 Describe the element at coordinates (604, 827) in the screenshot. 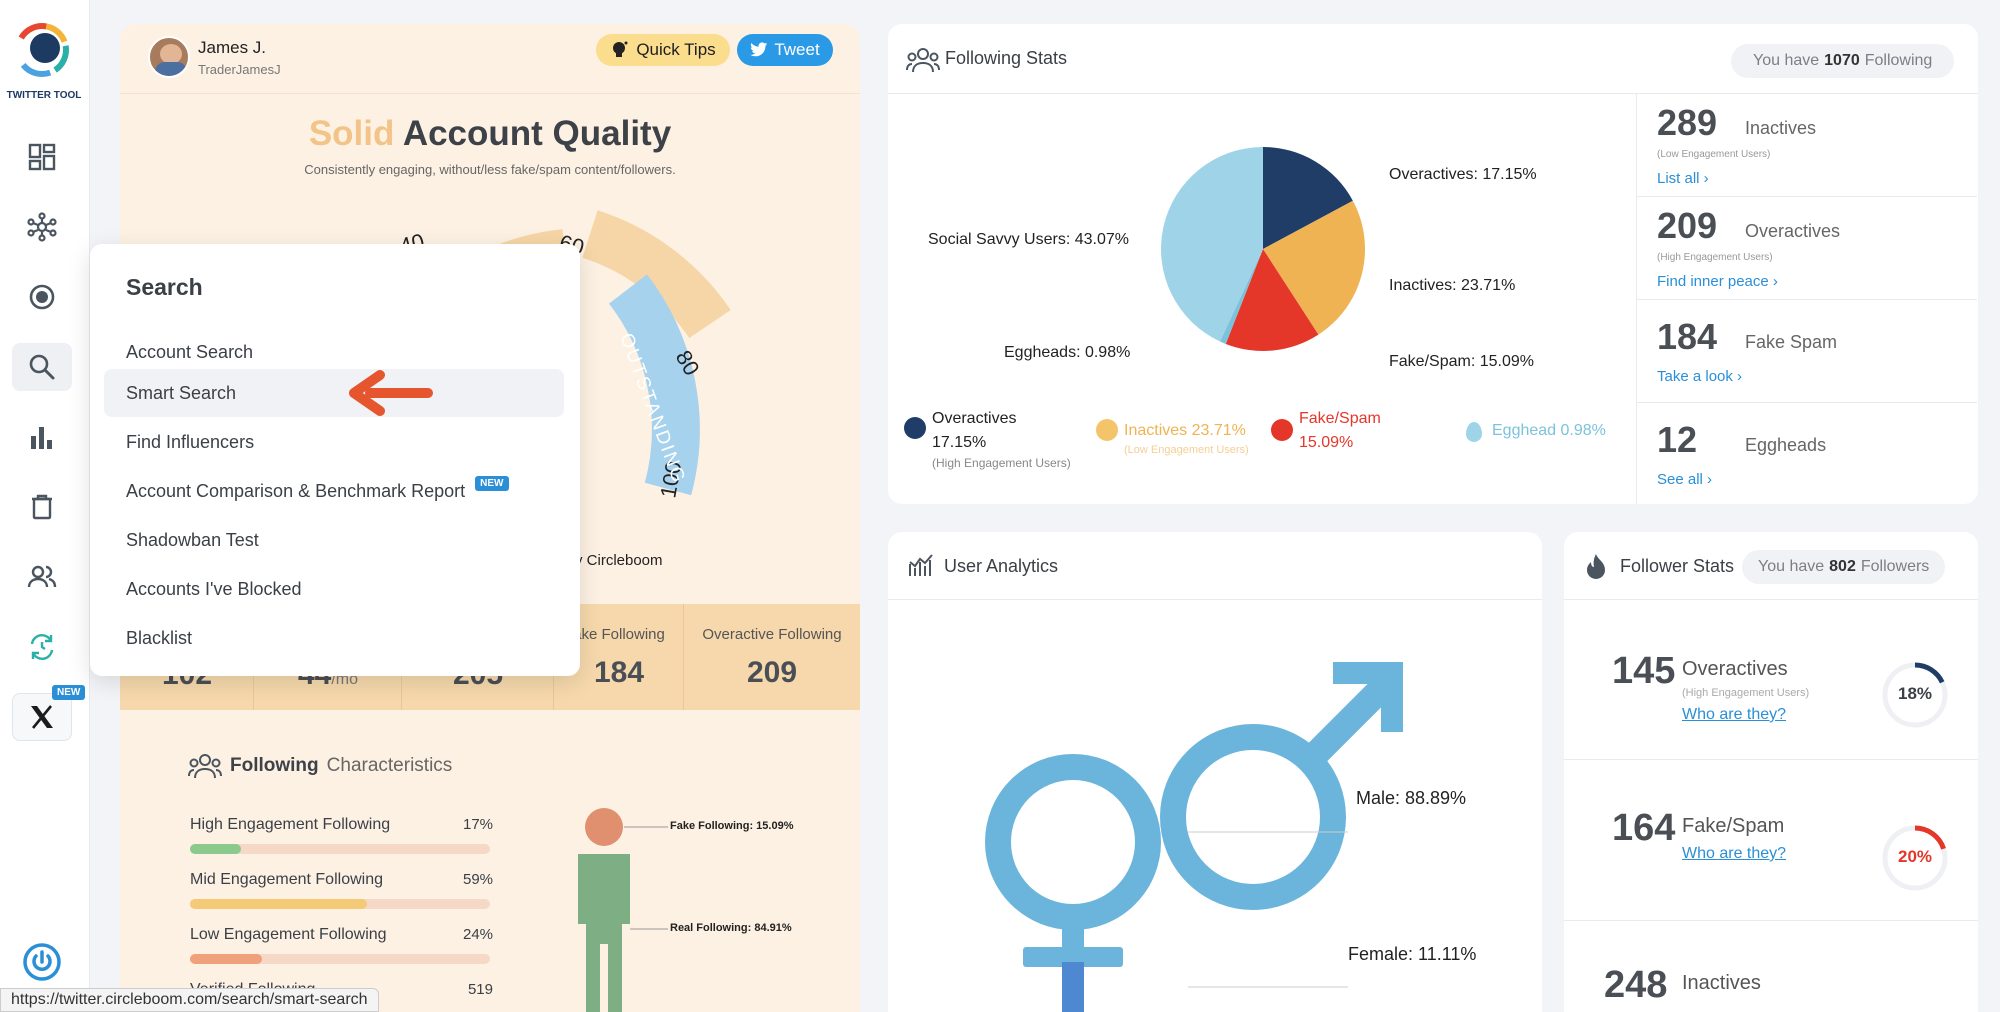

I see `figure-head` at that location.